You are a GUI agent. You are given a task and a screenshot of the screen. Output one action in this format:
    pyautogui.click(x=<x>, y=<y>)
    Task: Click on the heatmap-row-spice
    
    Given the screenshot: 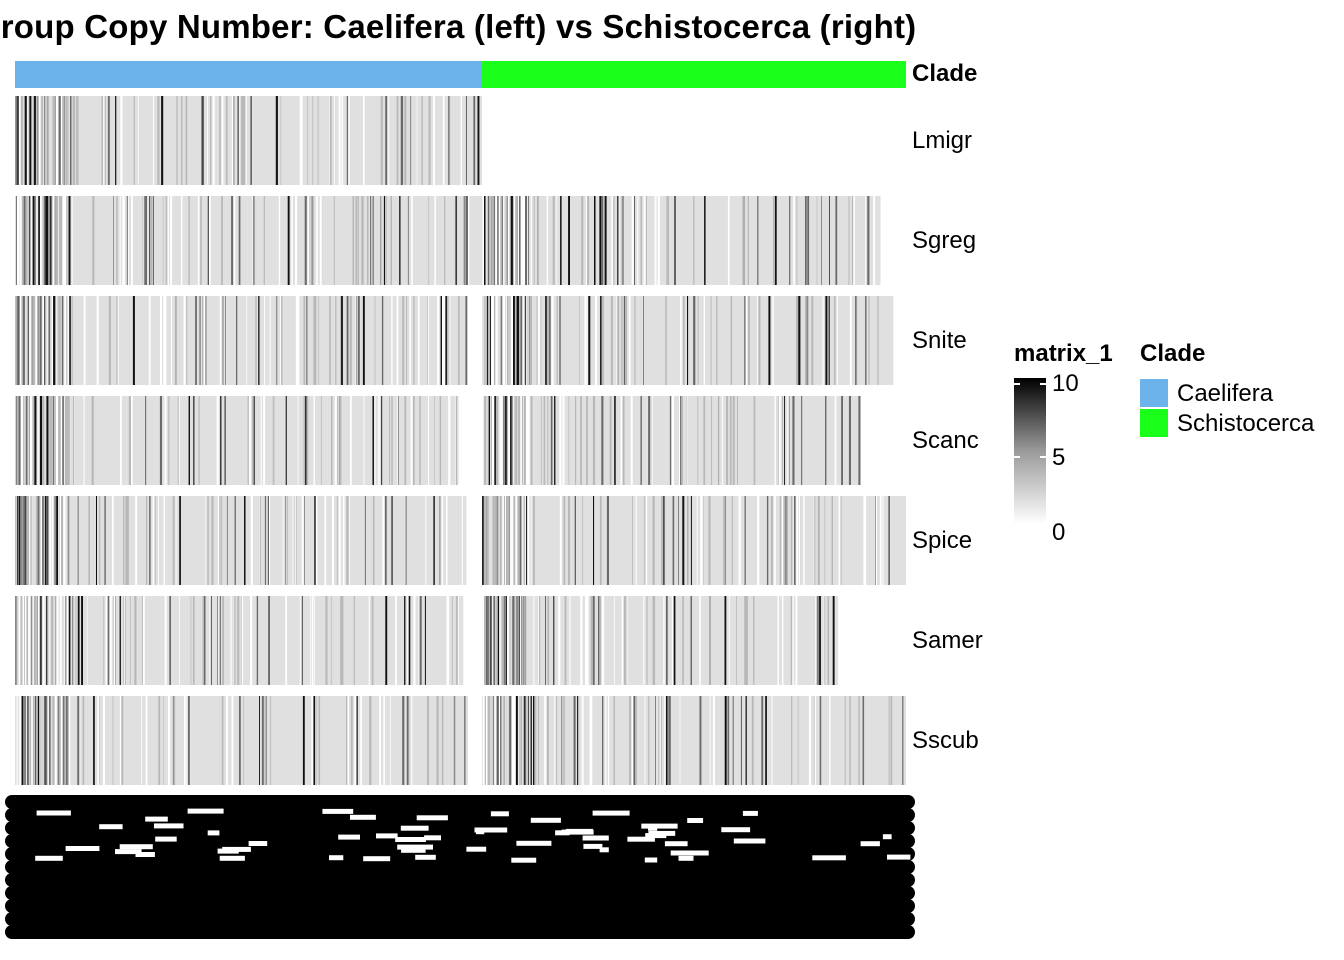 What is the action you would take?
    pyautogui.click(x=460, y=540)
    